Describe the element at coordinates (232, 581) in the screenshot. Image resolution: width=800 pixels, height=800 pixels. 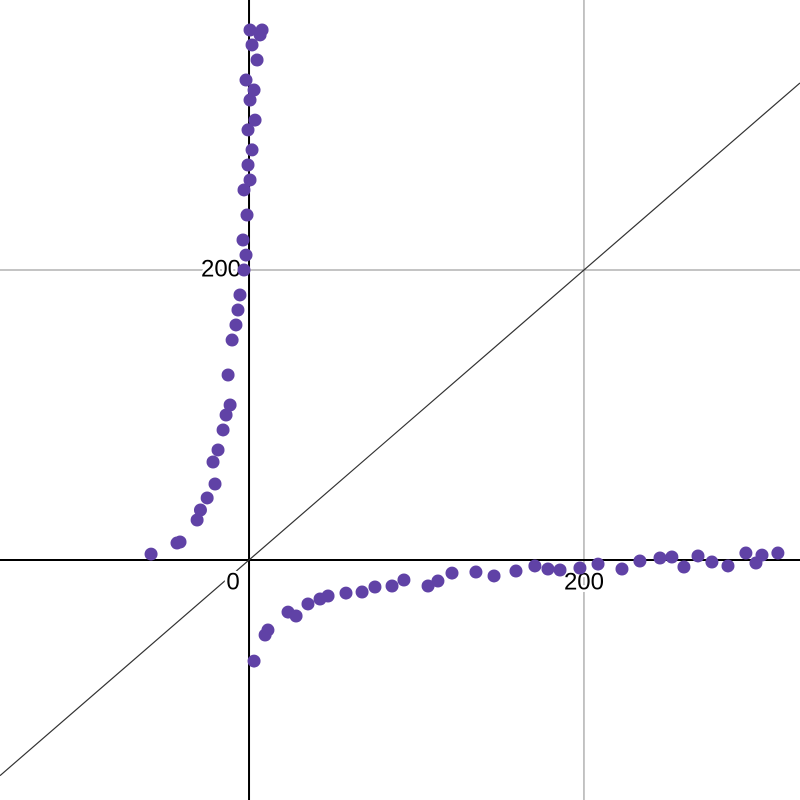
I see `x-tick-label: 0` at that location.